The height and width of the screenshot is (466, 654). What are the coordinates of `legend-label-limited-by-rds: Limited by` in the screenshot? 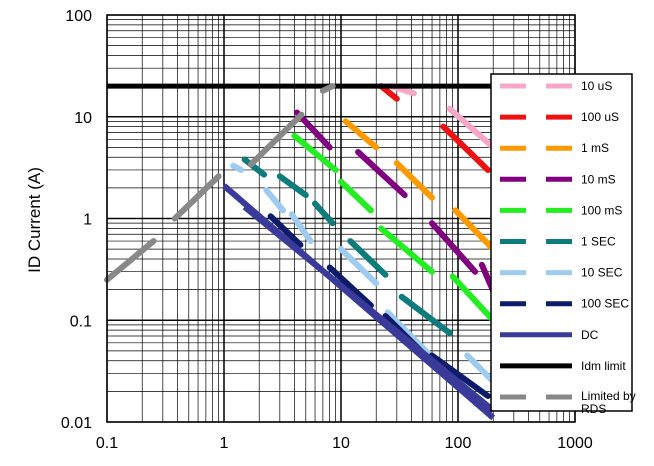 It's located at (608, 396).